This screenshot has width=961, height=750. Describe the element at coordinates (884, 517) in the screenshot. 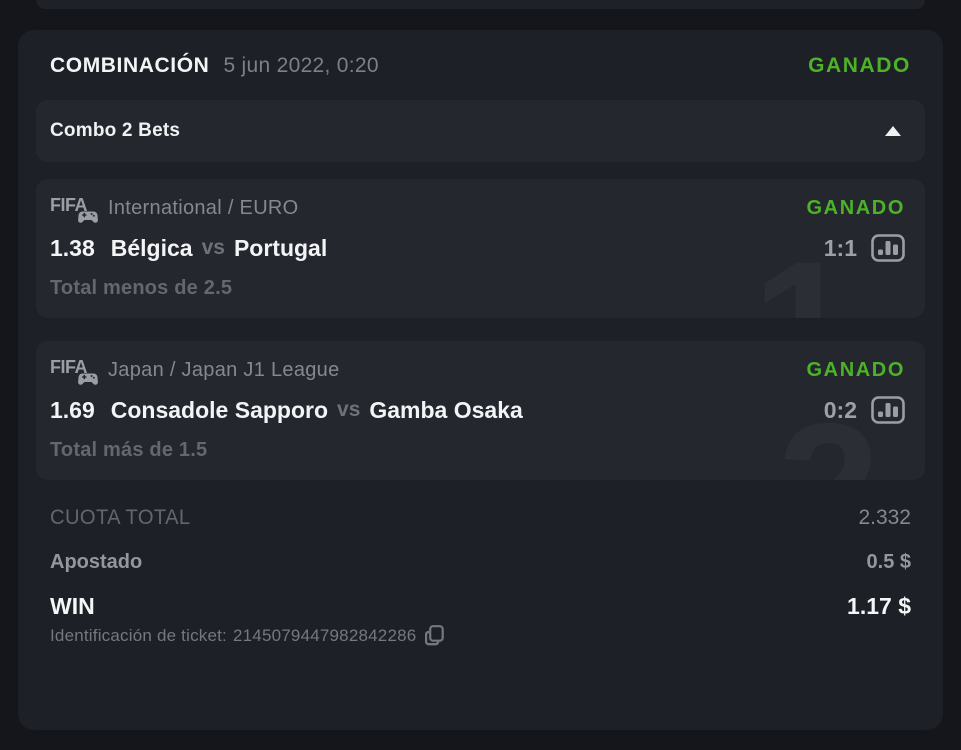

I see `total-odds-value: 2.332` at that location.